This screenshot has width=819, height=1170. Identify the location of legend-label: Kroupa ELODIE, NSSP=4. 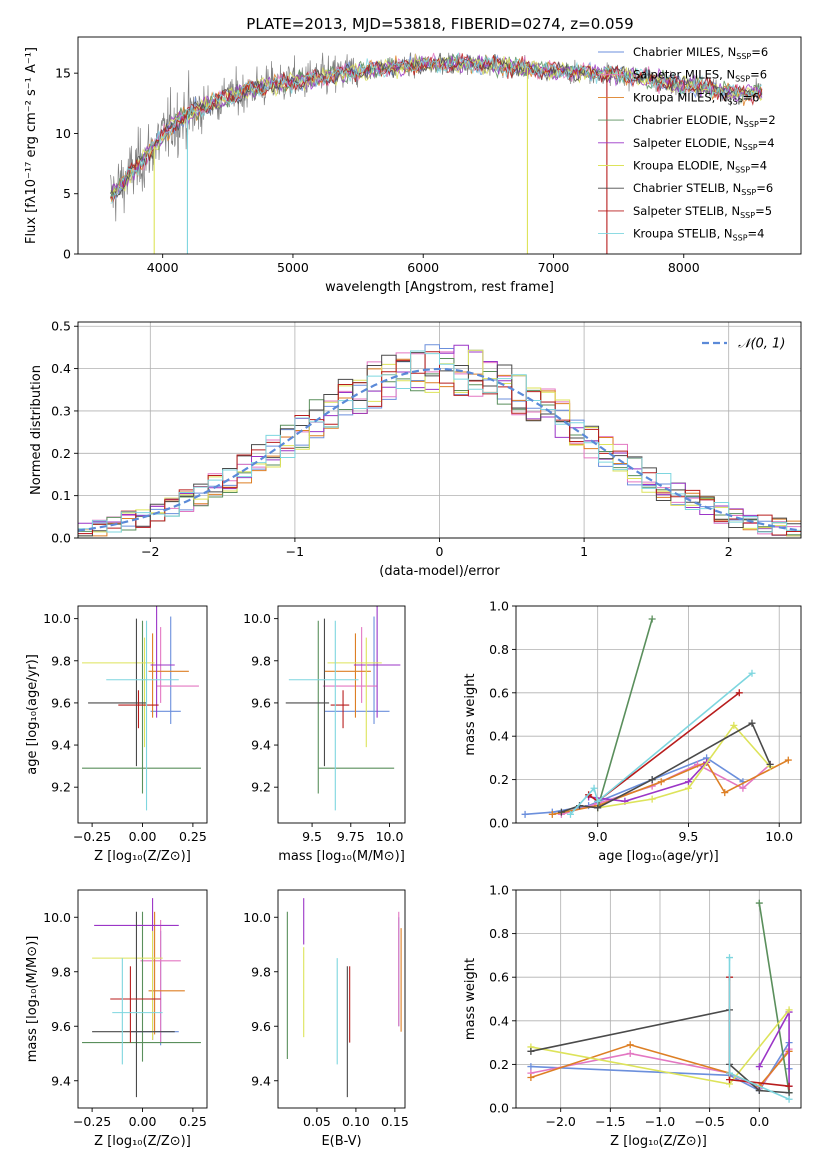
(700, 167).